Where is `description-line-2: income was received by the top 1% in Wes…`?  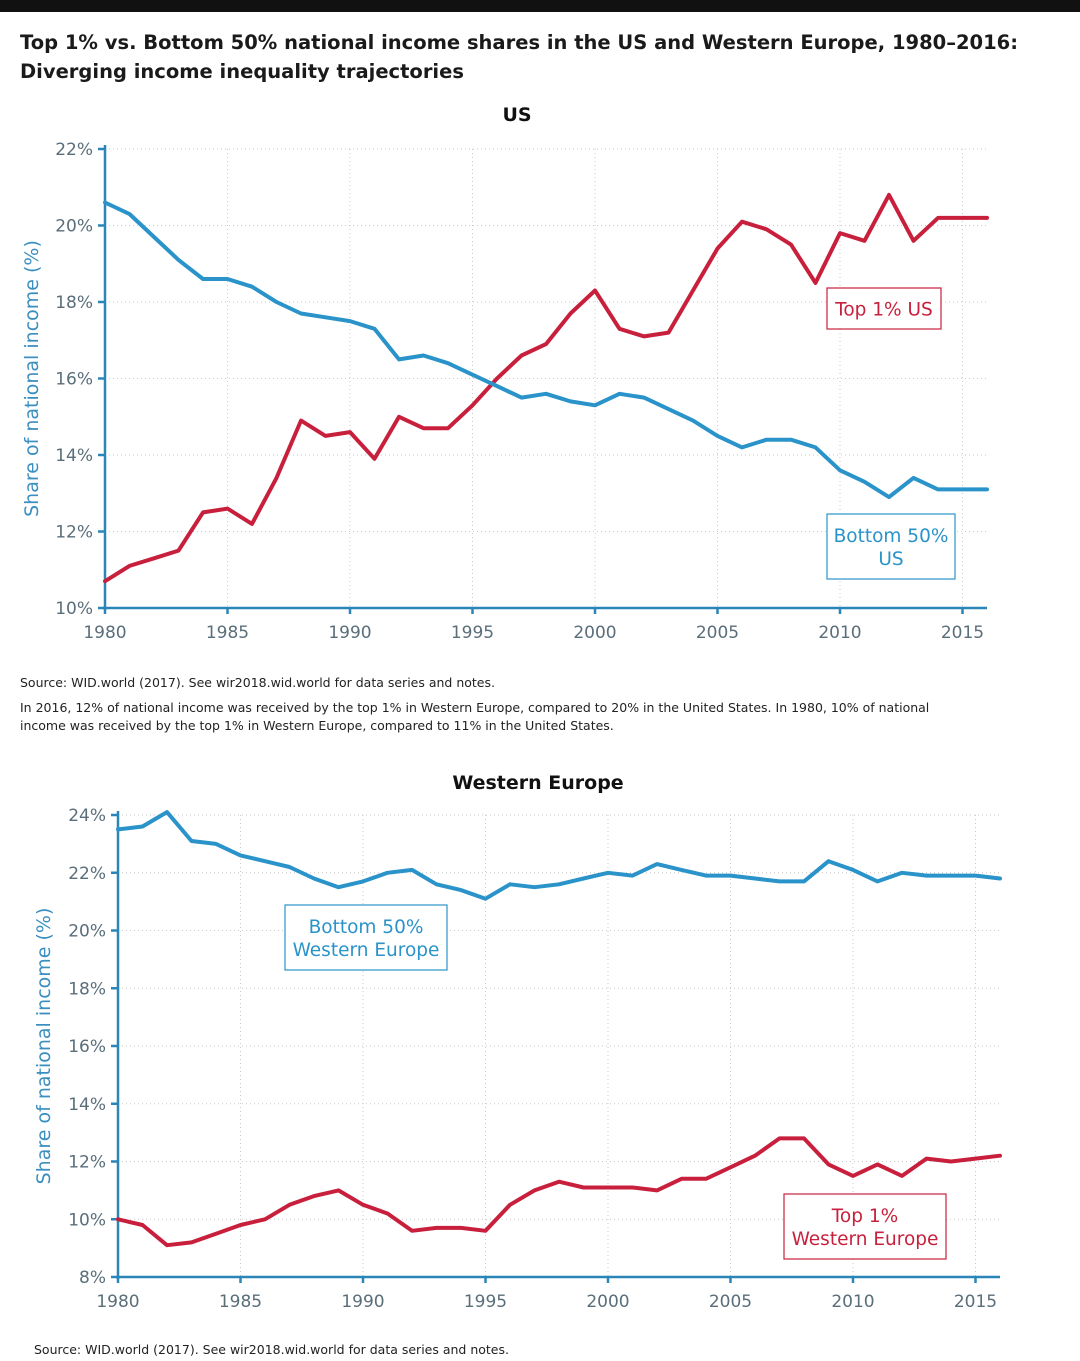 description-line-2: income was received by the top 1% in Wes… is located at coordinates (317, 725).